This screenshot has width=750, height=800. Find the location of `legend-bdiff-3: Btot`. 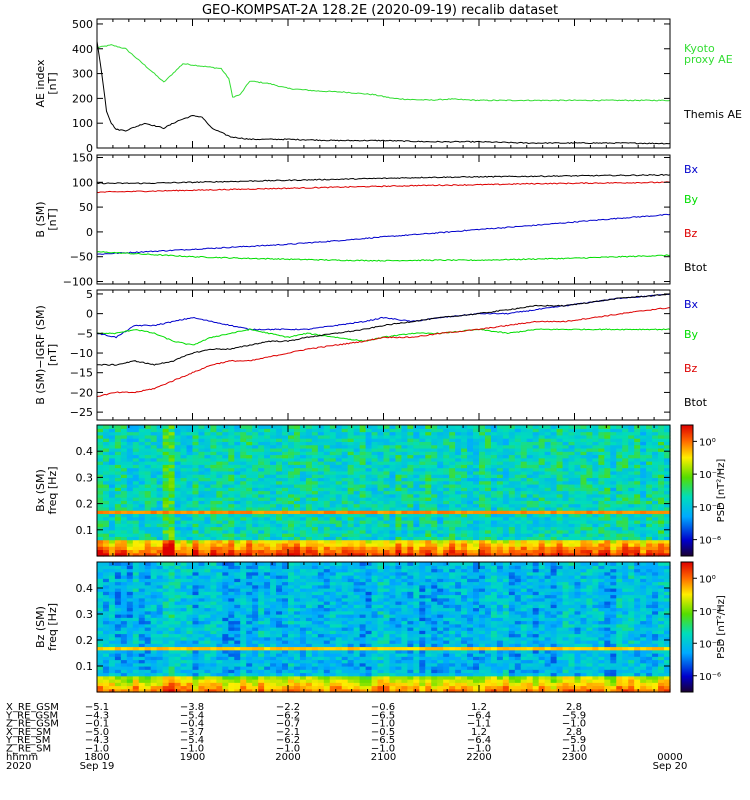

legend-bdiff-3: Btot is located at coordinates (696, 402).